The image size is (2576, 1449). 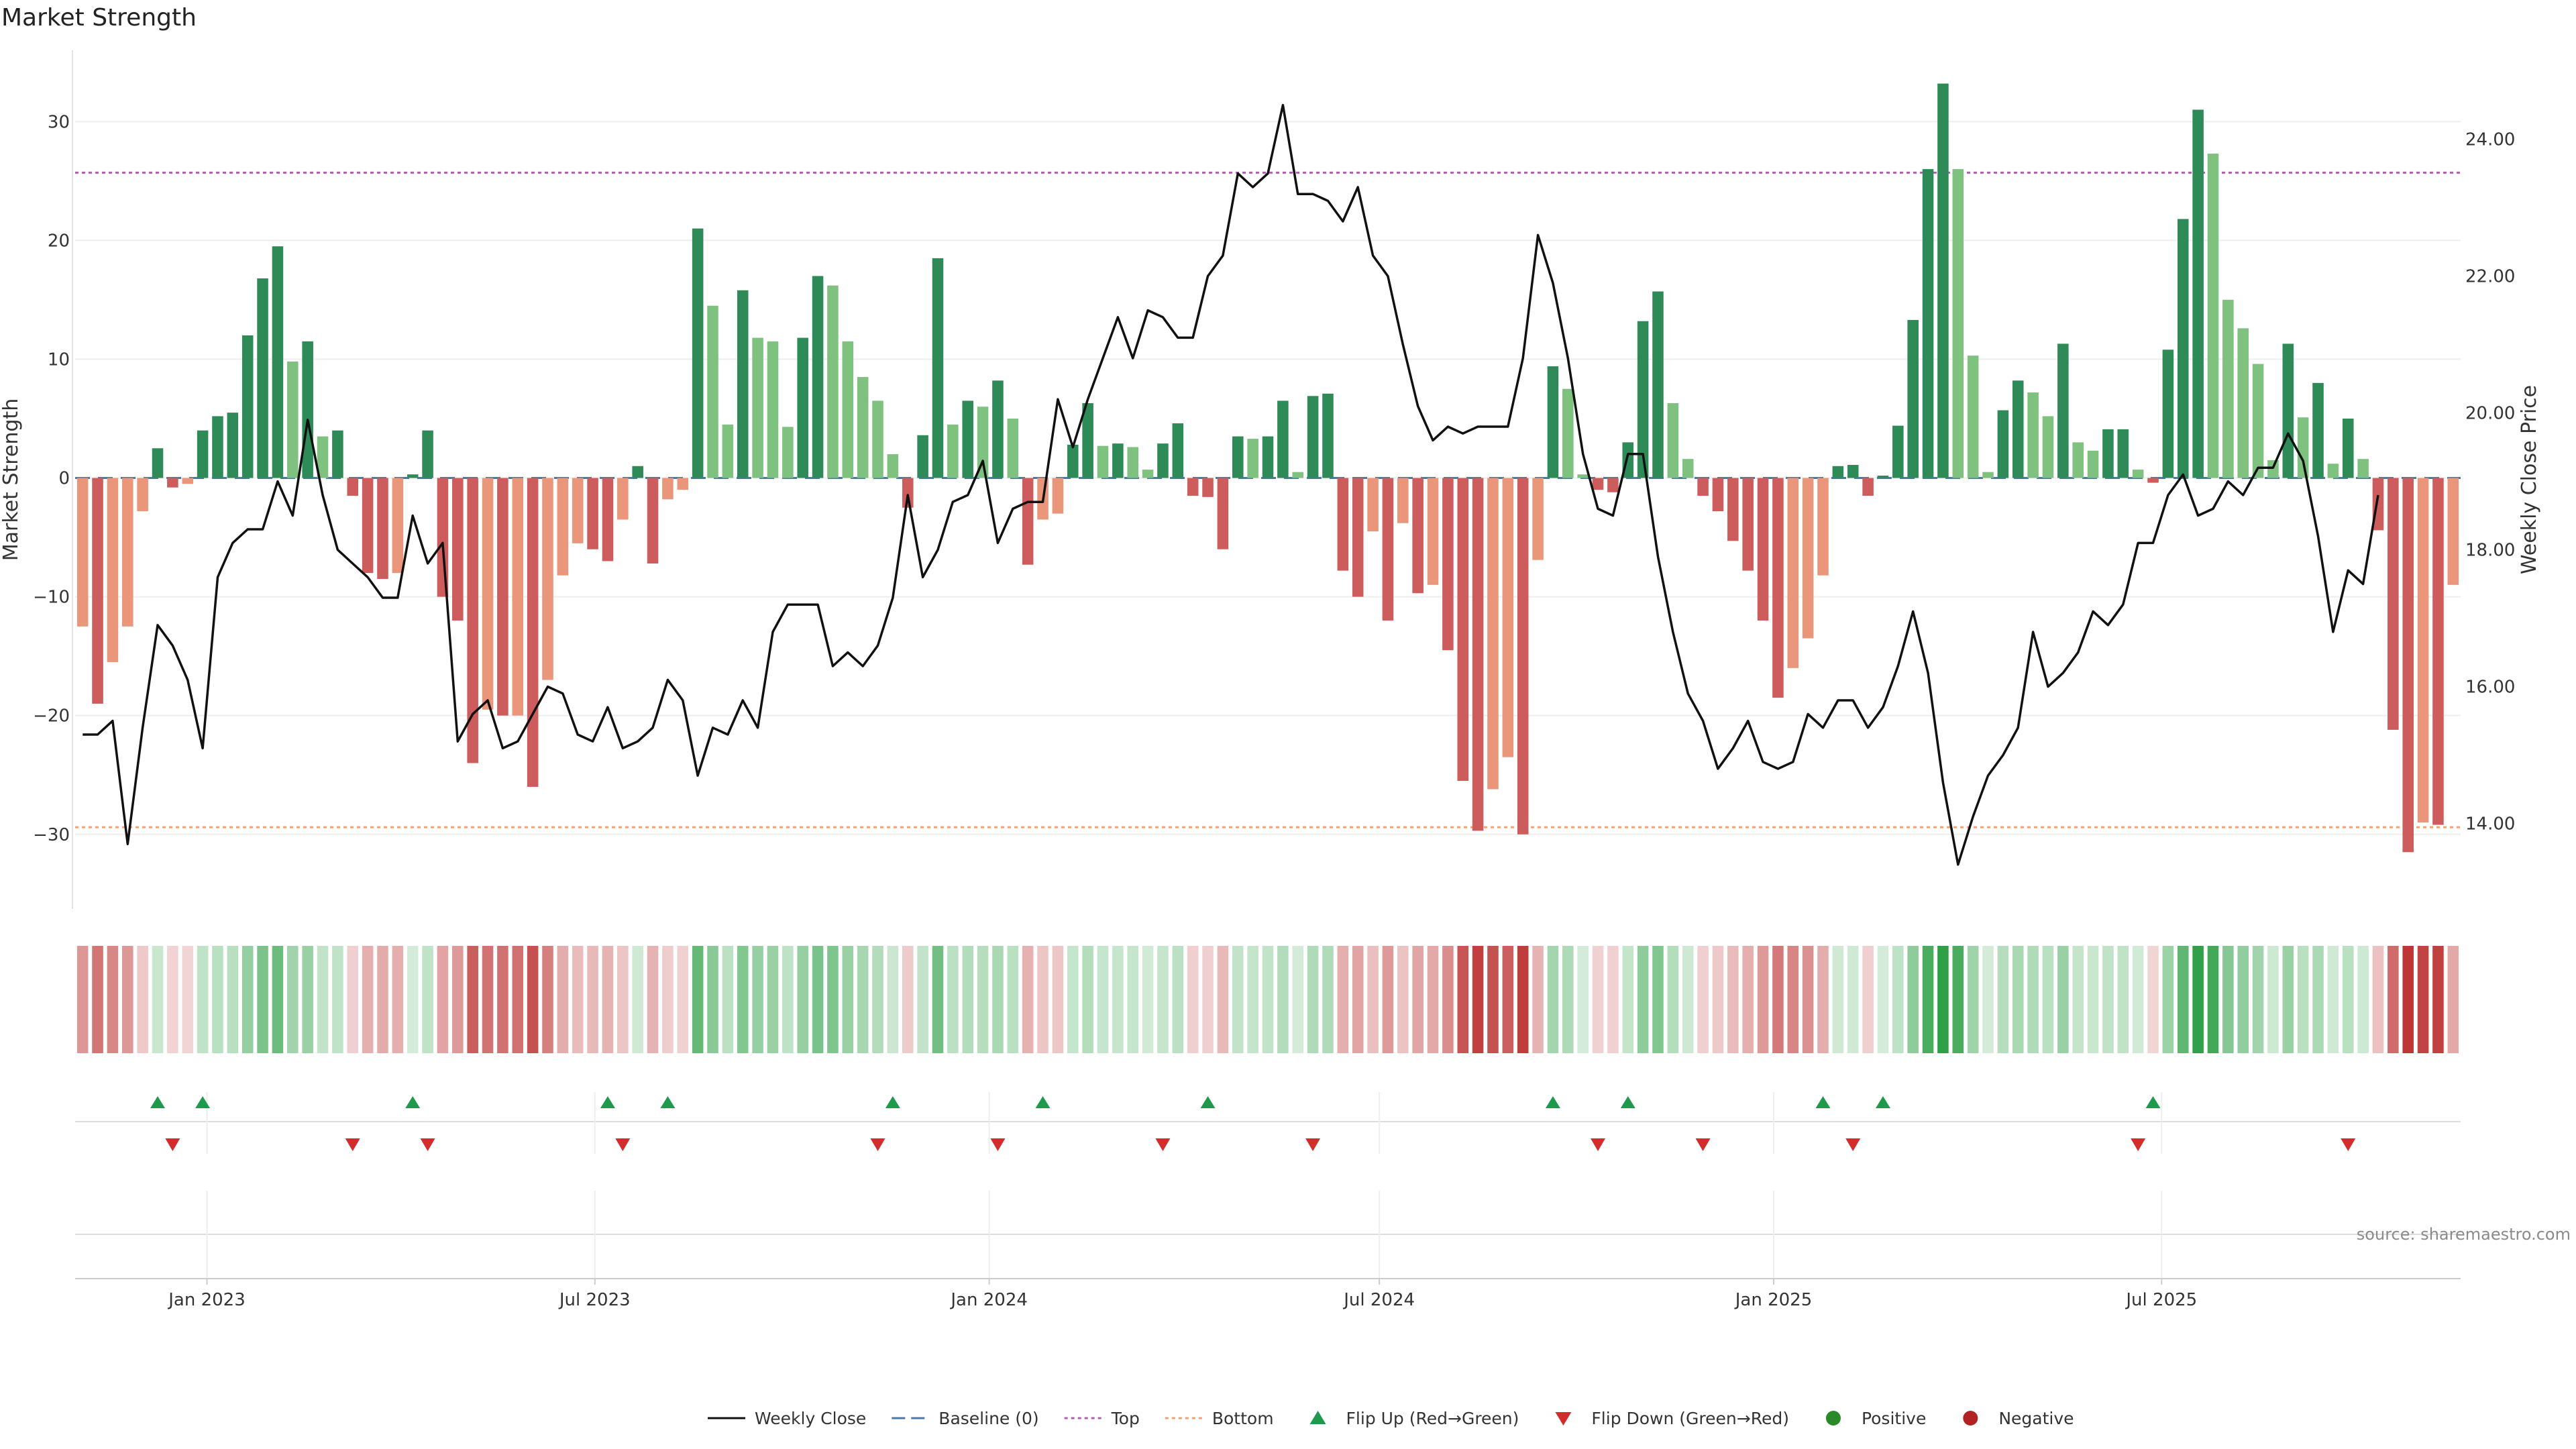 What do you see at coordinates (1690, 1418) in the screenshot?
I see `legend-label: Flip Down (Green→Red)` at bounding box center [1690, 1418].